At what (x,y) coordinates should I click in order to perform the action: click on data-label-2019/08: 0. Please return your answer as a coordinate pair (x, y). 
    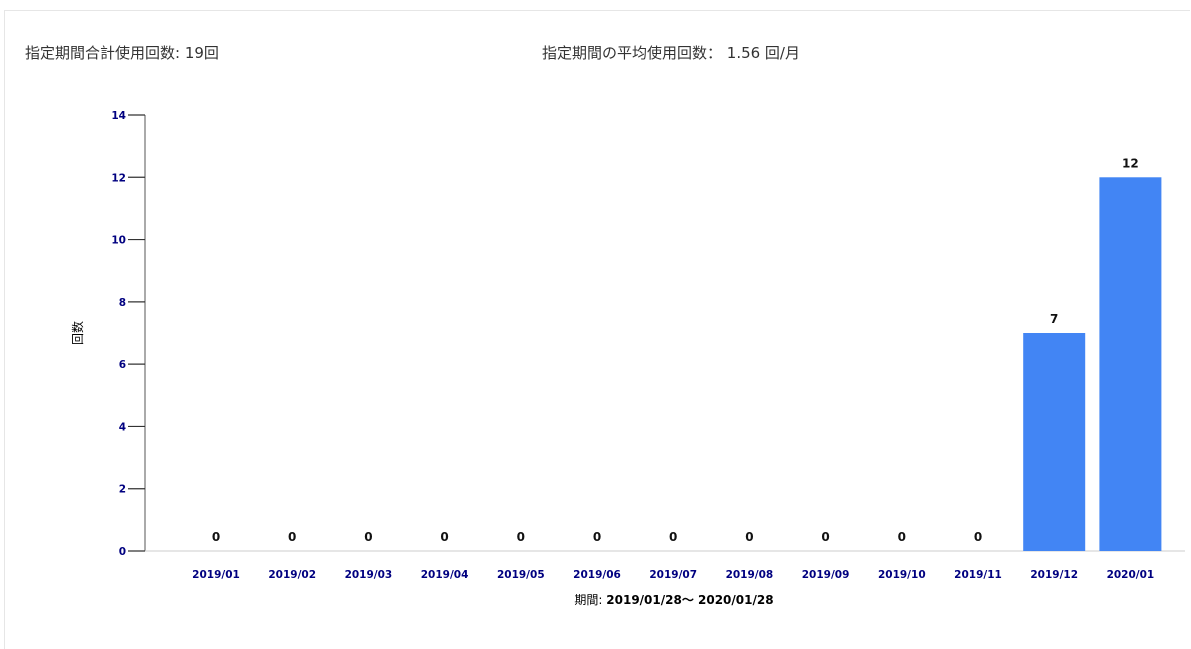
    Looking at the image, I should click on (749, 537).